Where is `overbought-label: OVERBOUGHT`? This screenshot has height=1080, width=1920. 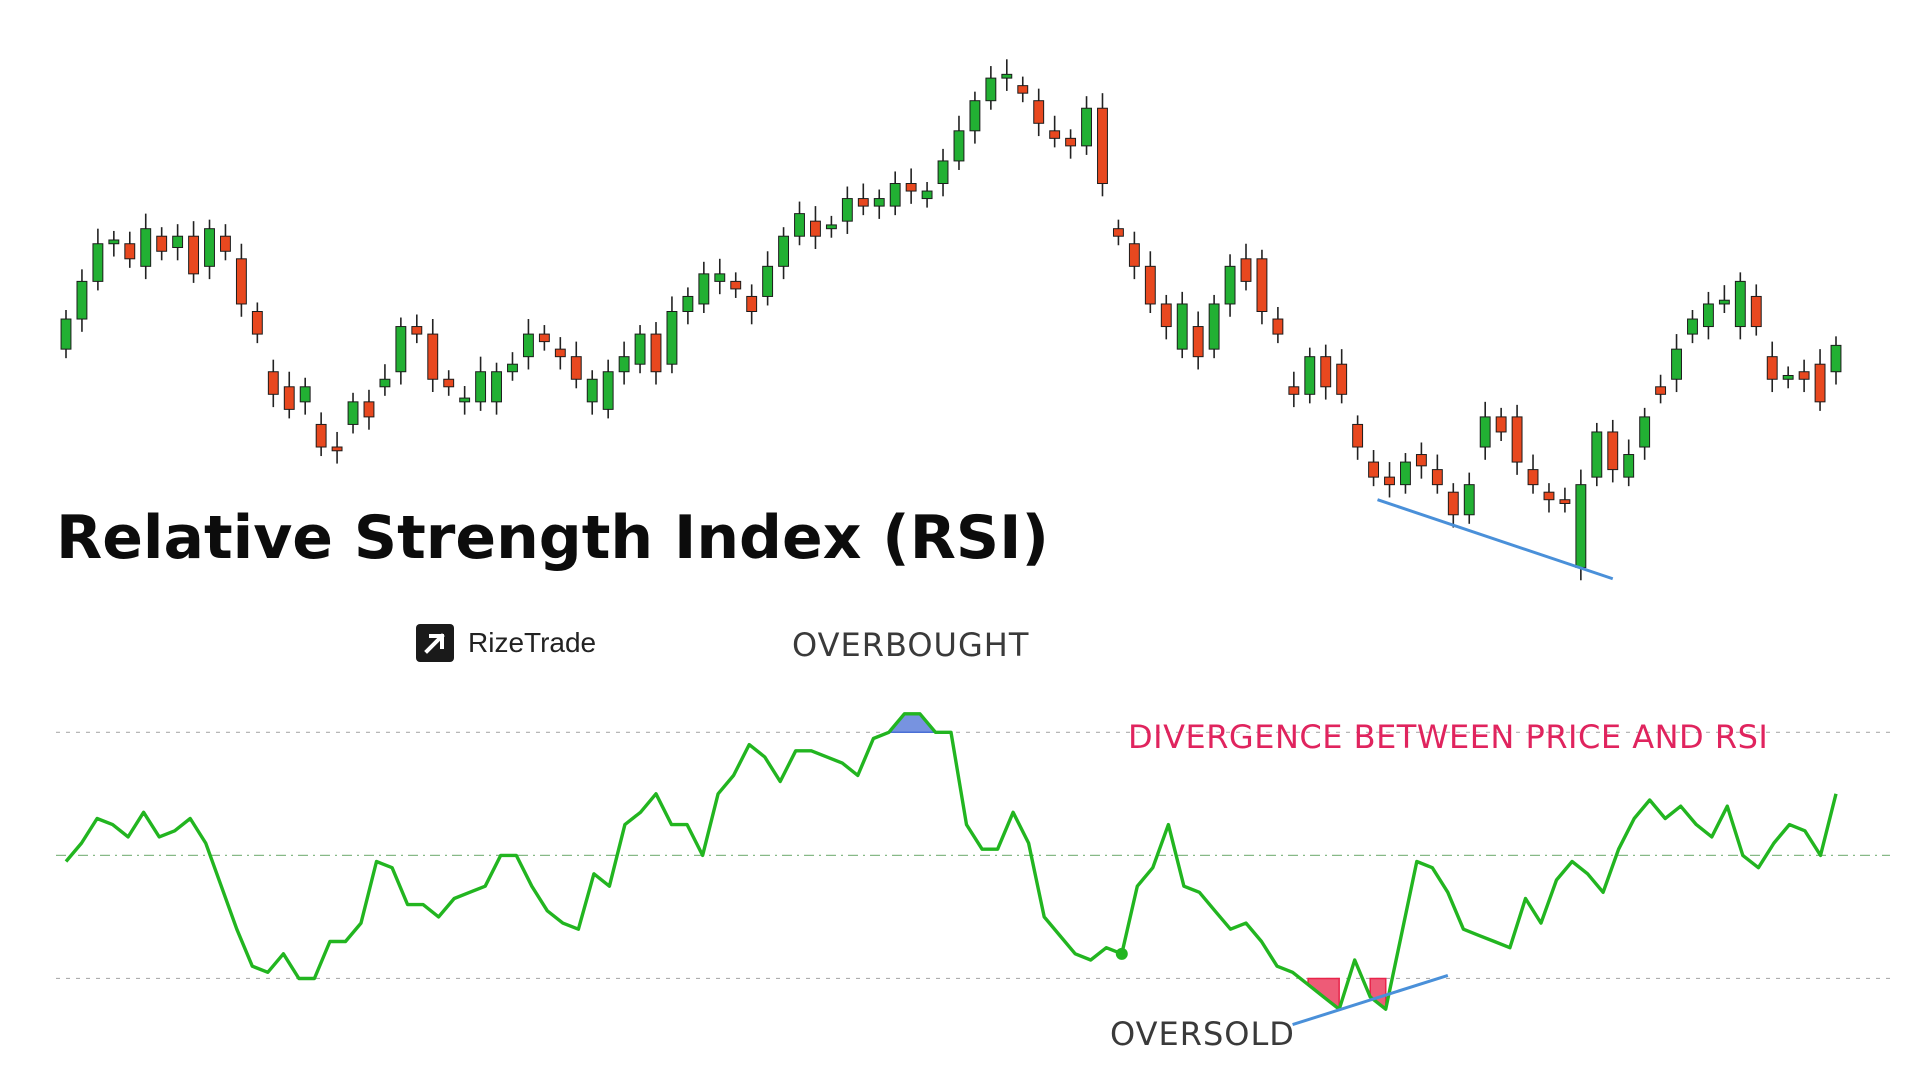 overbought-label: OVERBOUGHT is located at coordinates (911, 645).